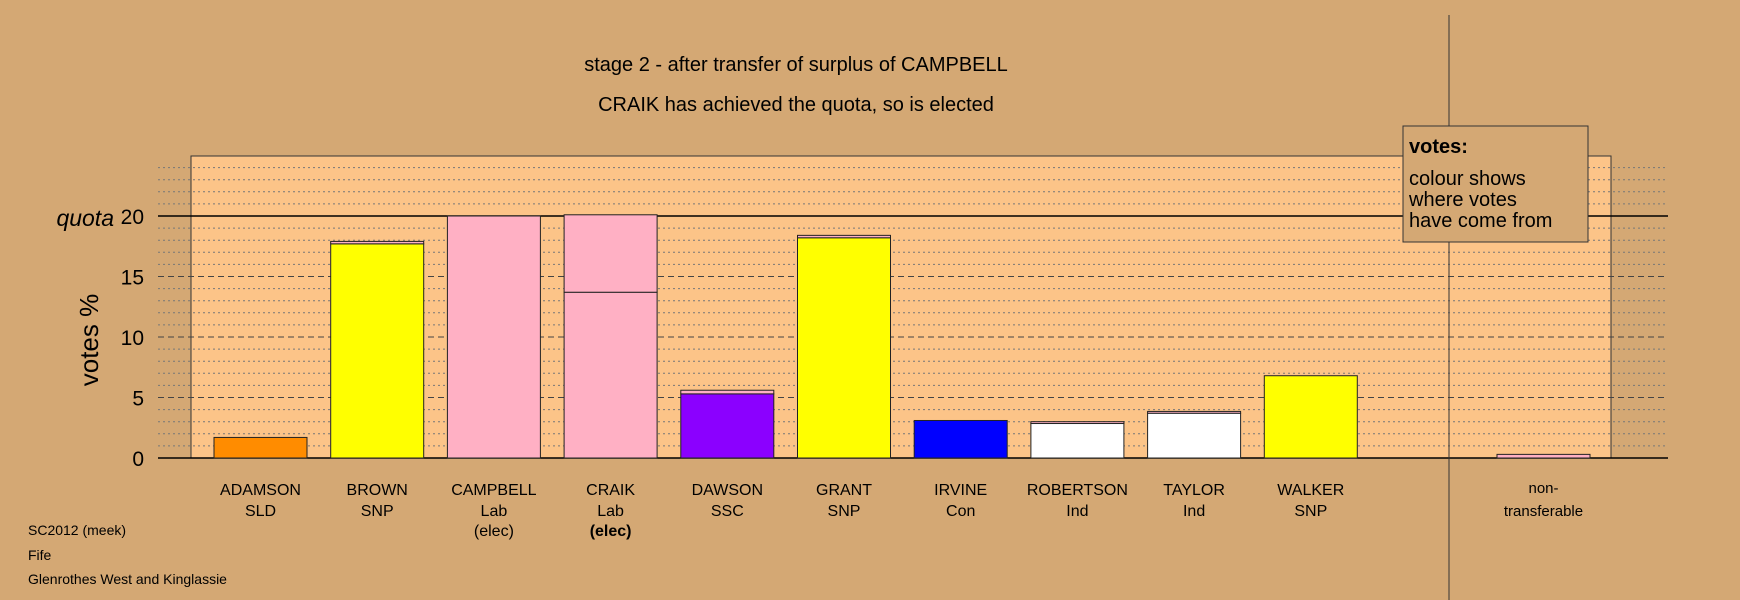 The height and width of the screenshot is (600, 1740). Describe the element at coordinates (138, 459) in the screenshot. I see `y-tick-label: 0` at that location.